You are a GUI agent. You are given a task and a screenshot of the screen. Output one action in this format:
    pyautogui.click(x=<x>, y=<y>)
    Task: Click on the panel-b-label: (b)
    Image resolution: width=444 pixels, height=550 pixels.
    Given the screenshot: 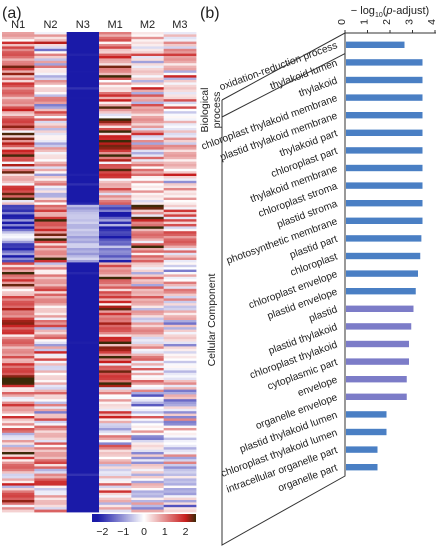 What is the action you would take?
    pyautogui.click(x=210, y=13)
    